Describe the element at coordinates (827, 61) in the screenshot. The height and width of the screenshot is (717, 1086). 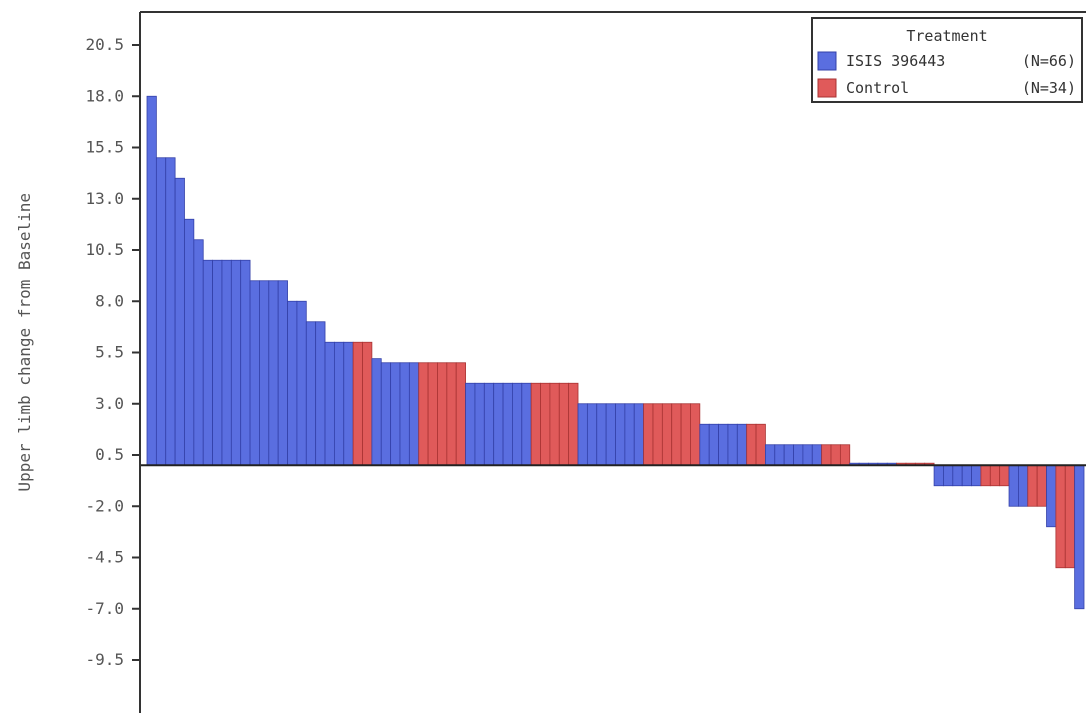
I see `legend-swatch-isis` at that location.